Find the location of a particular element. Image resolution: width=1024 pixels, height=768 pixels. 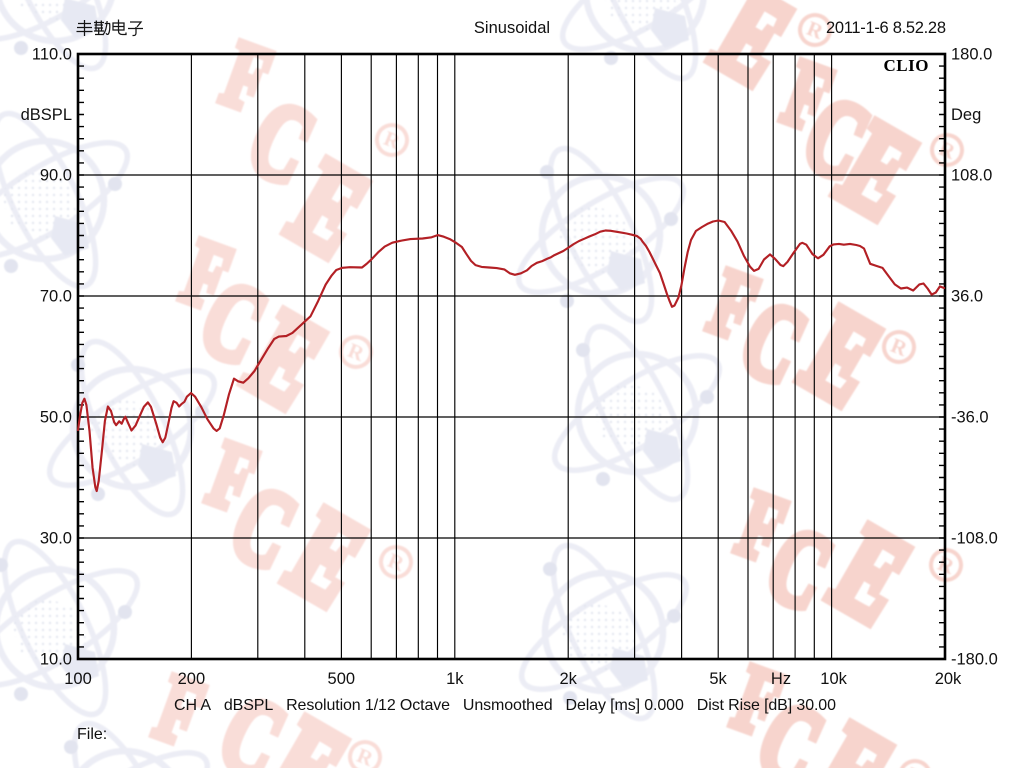

svg-text: 180.0 is located at coordinates (971, 55).